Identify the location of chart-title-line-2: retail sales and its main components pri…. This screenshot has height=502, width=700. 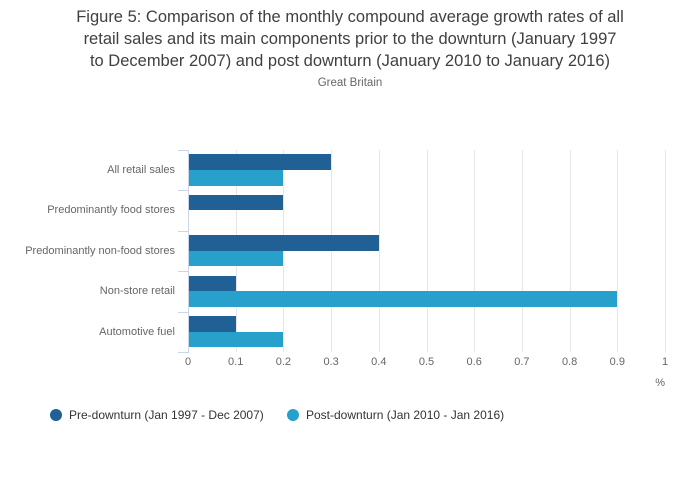
(350, 39).